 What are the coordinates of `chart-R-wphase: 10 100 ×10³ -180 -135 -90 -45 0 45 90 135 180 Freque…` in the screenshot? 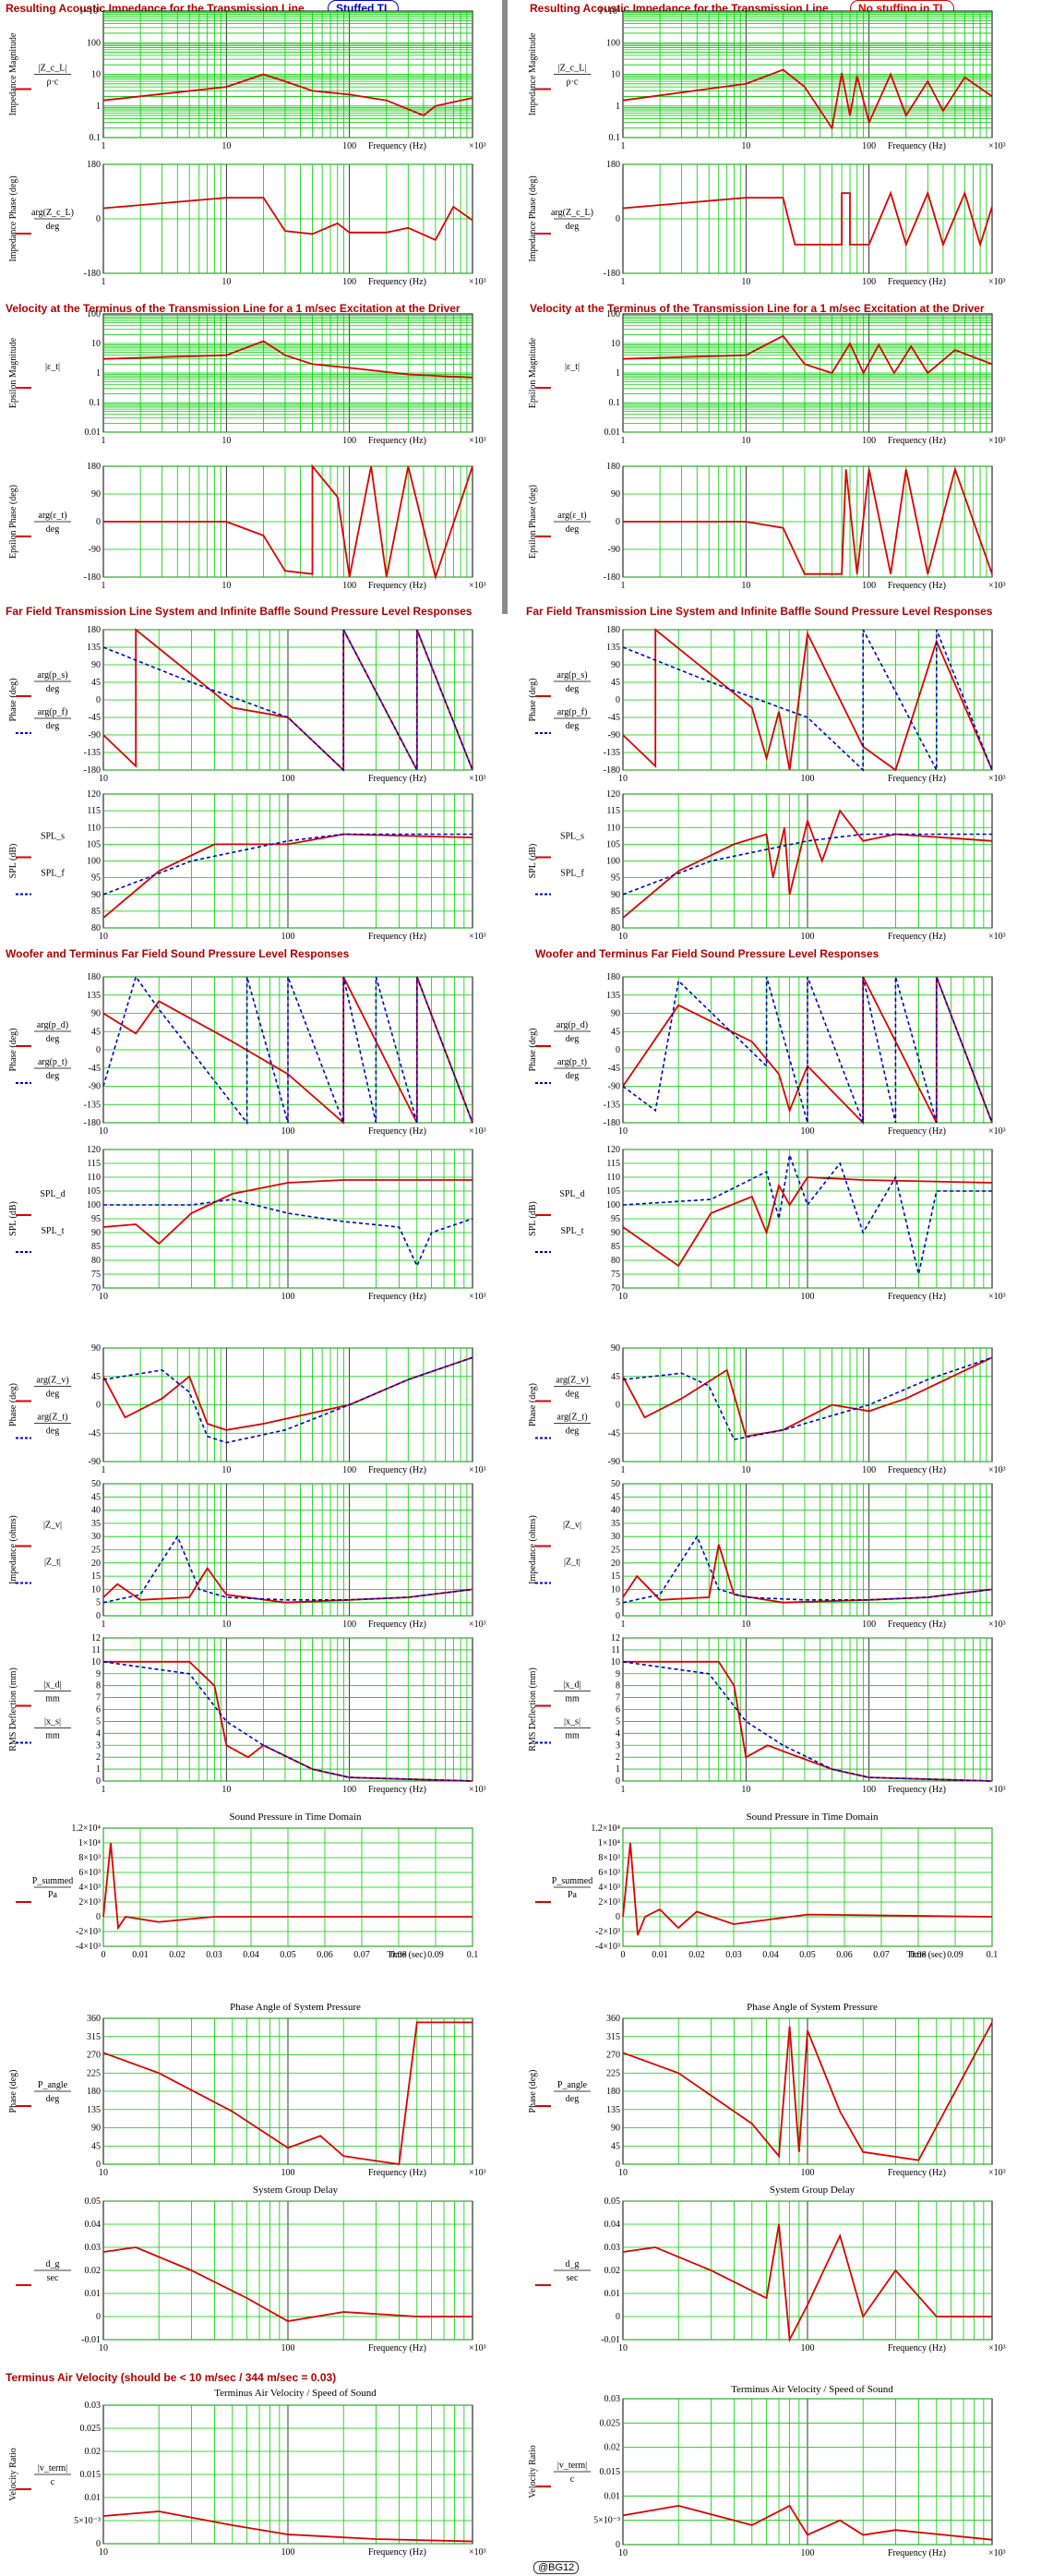 It's located at (767, 1054).